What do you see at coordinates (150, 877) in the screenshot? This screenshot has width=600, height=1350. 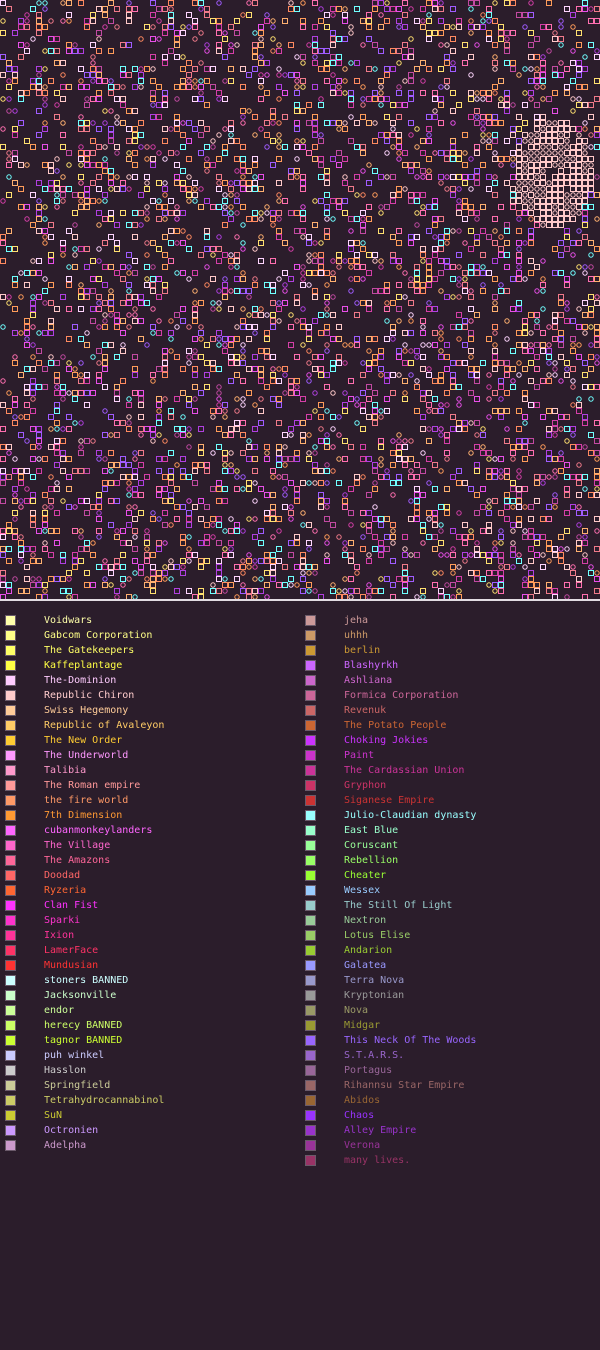 I see `legend-item: Doodad` at bounding box center [150, 877].